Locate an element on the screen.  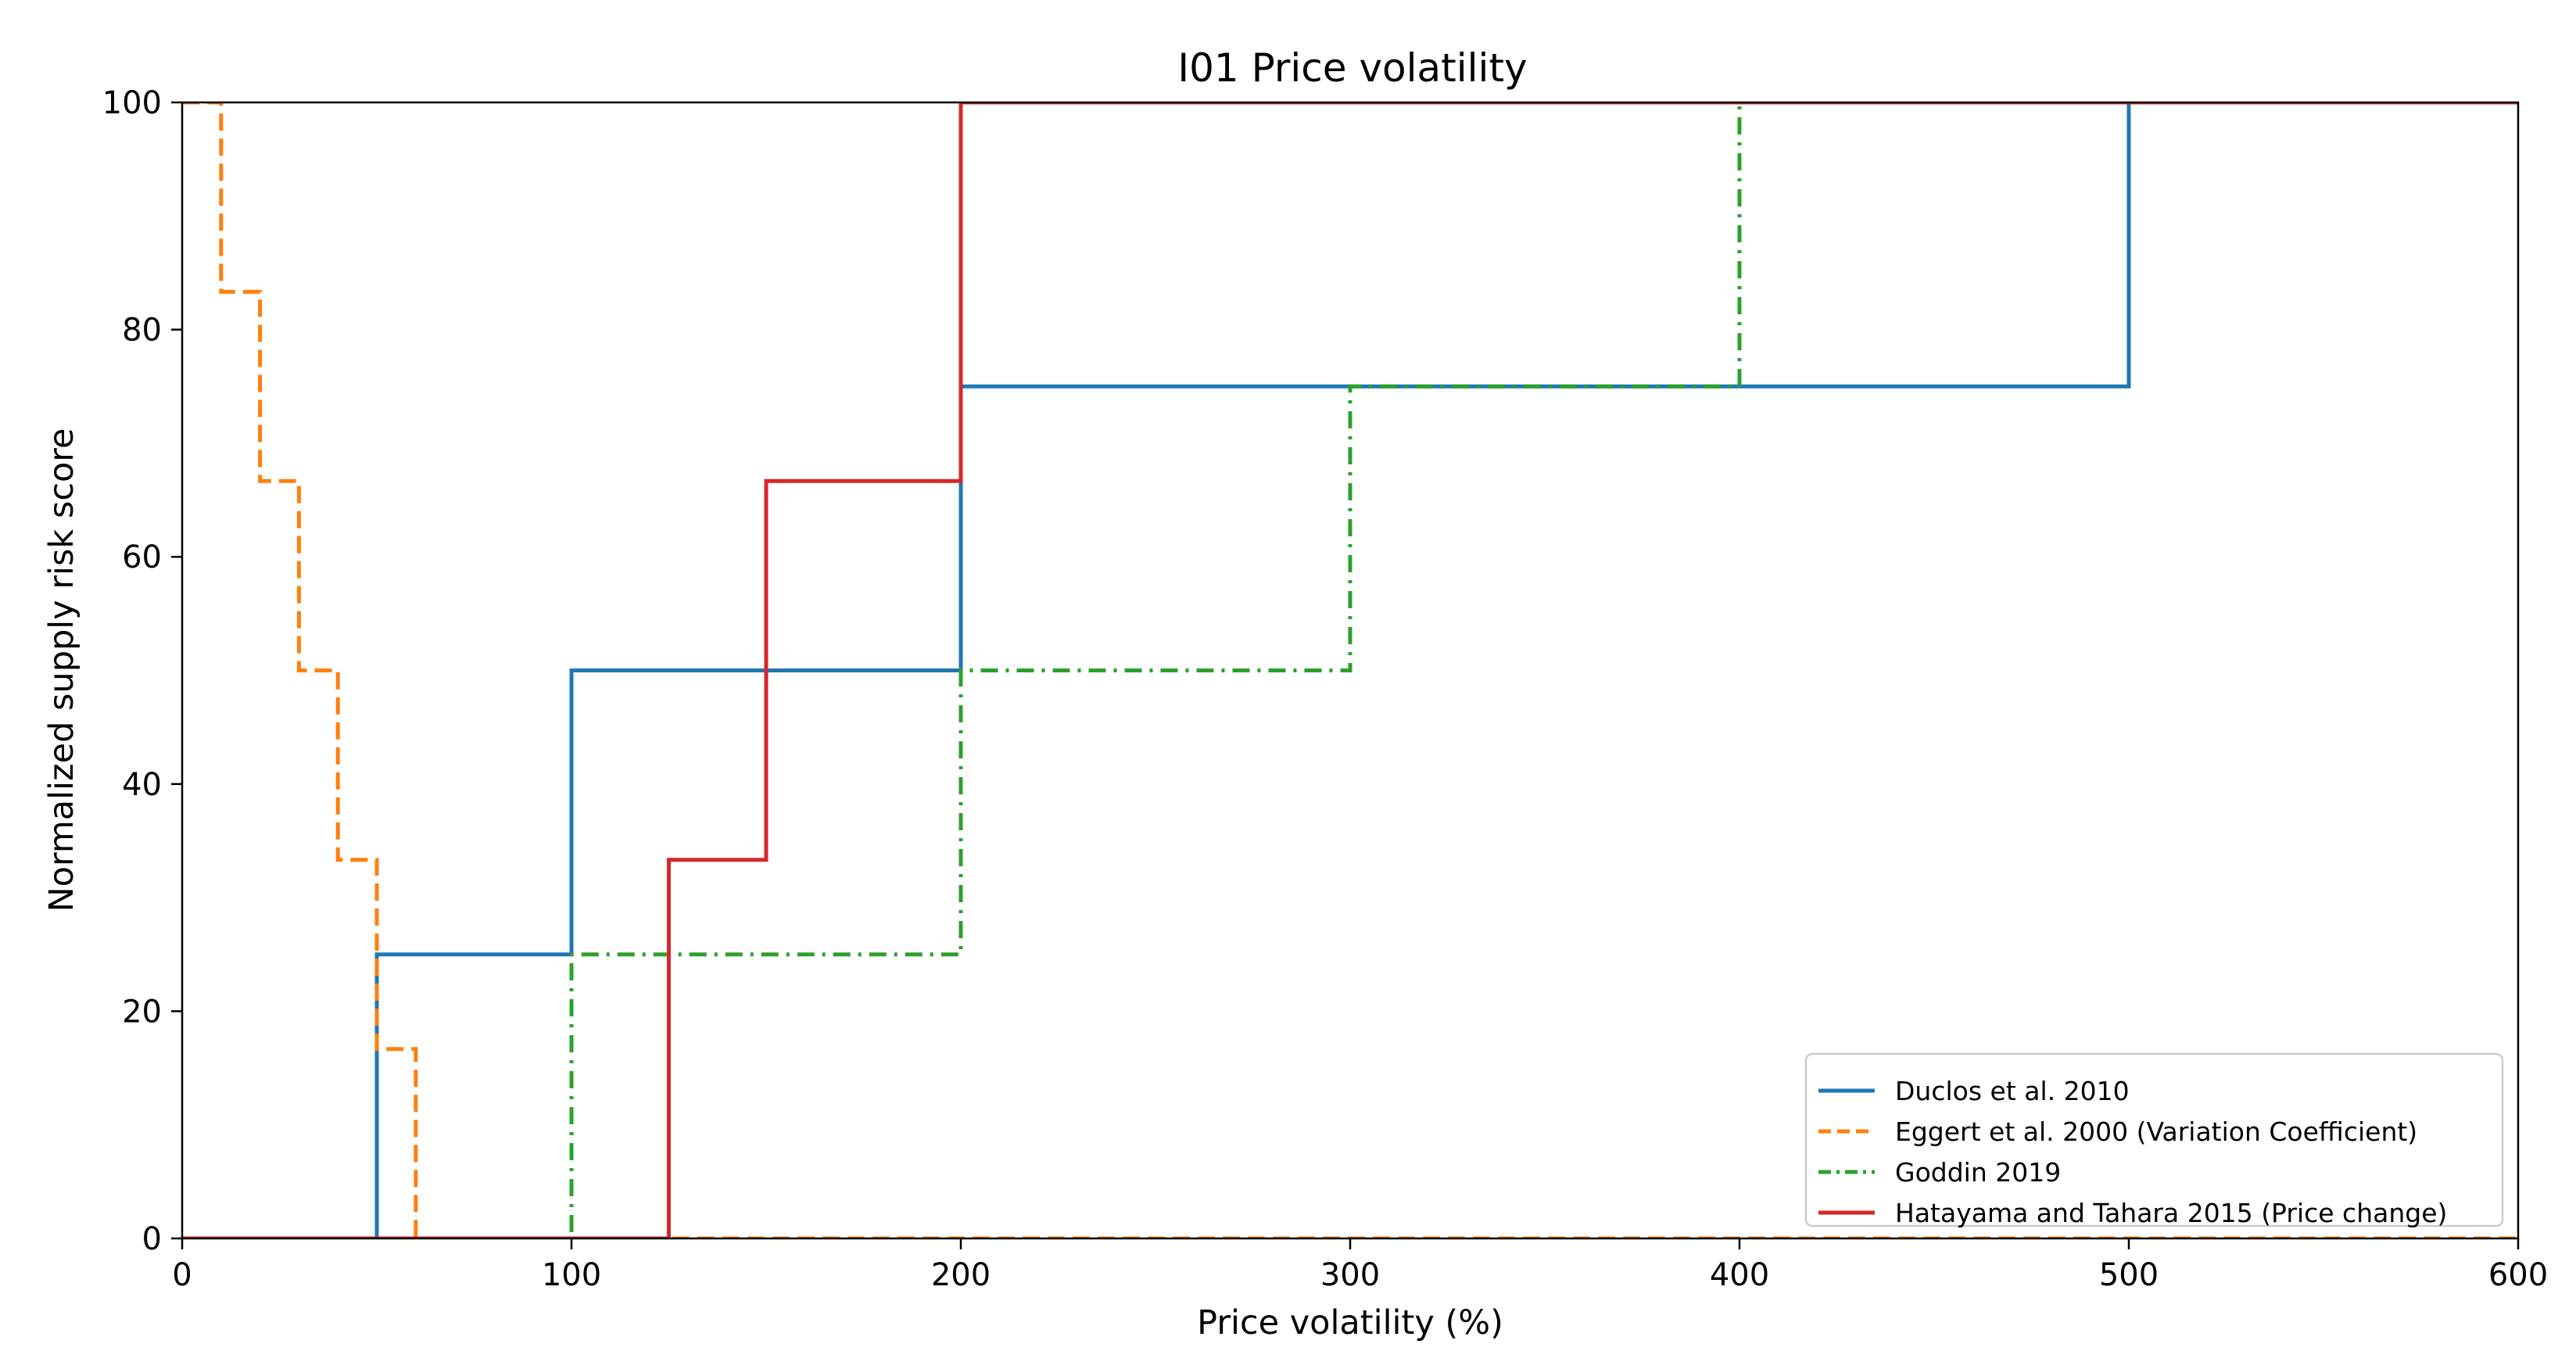
y-tick-label: 20 is located at coordinates (142, 1012).